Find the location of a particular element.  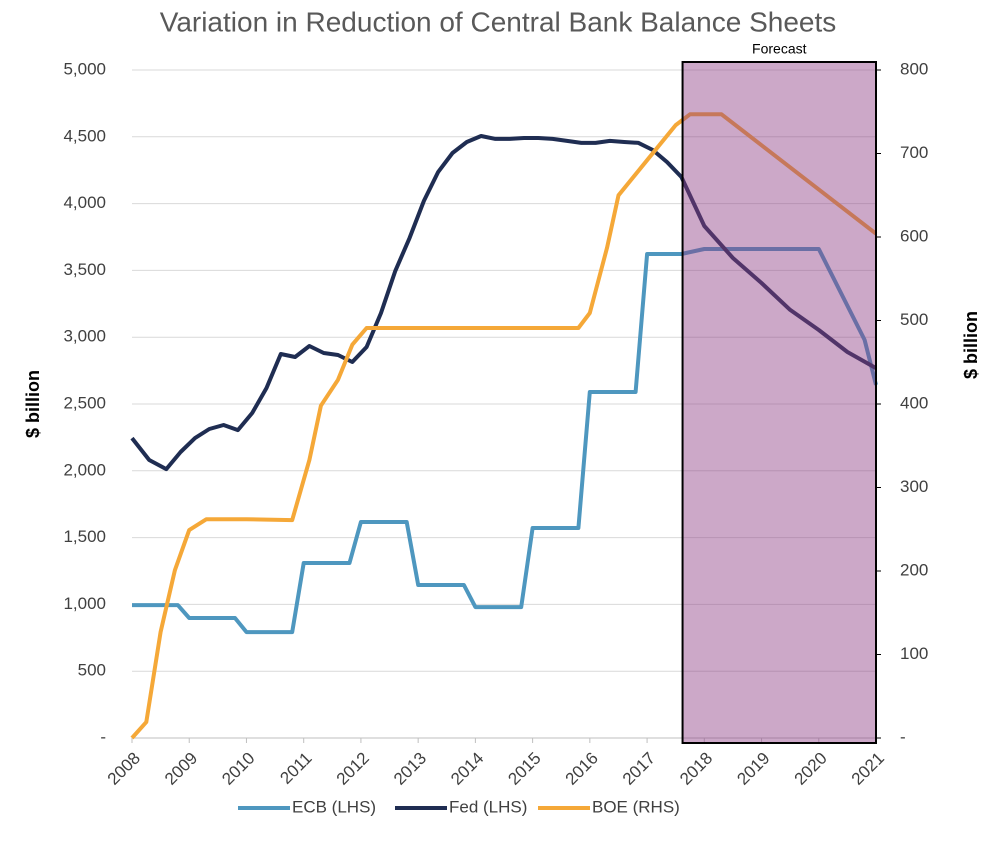

x-tick-label: 2020 is located at coordinates (811, 769).